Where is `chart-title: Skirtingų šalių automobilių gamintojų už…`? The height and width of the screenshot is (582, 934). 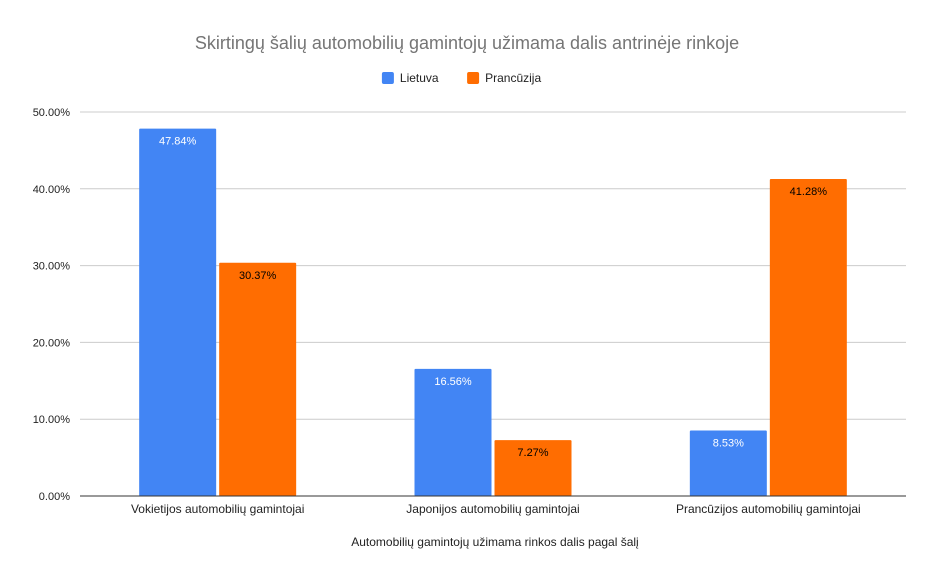
chart-title: Skirtingų šalių automobilių gamintojų už… is located at coordinates (467, 43).